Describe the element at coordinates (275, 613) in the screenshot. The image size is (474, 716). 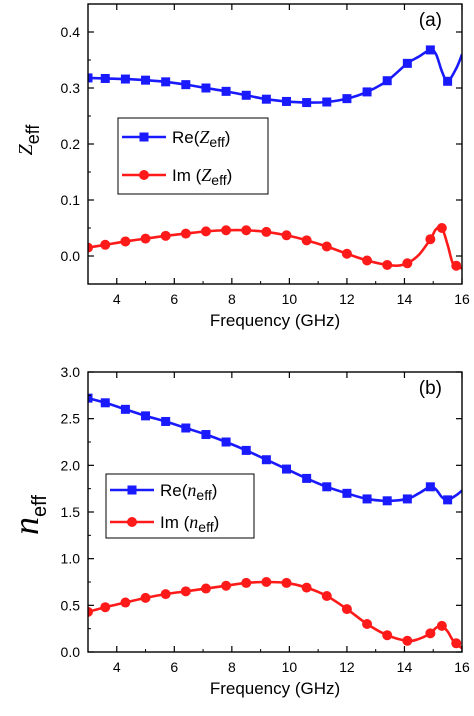
I see `series-im` at that location.